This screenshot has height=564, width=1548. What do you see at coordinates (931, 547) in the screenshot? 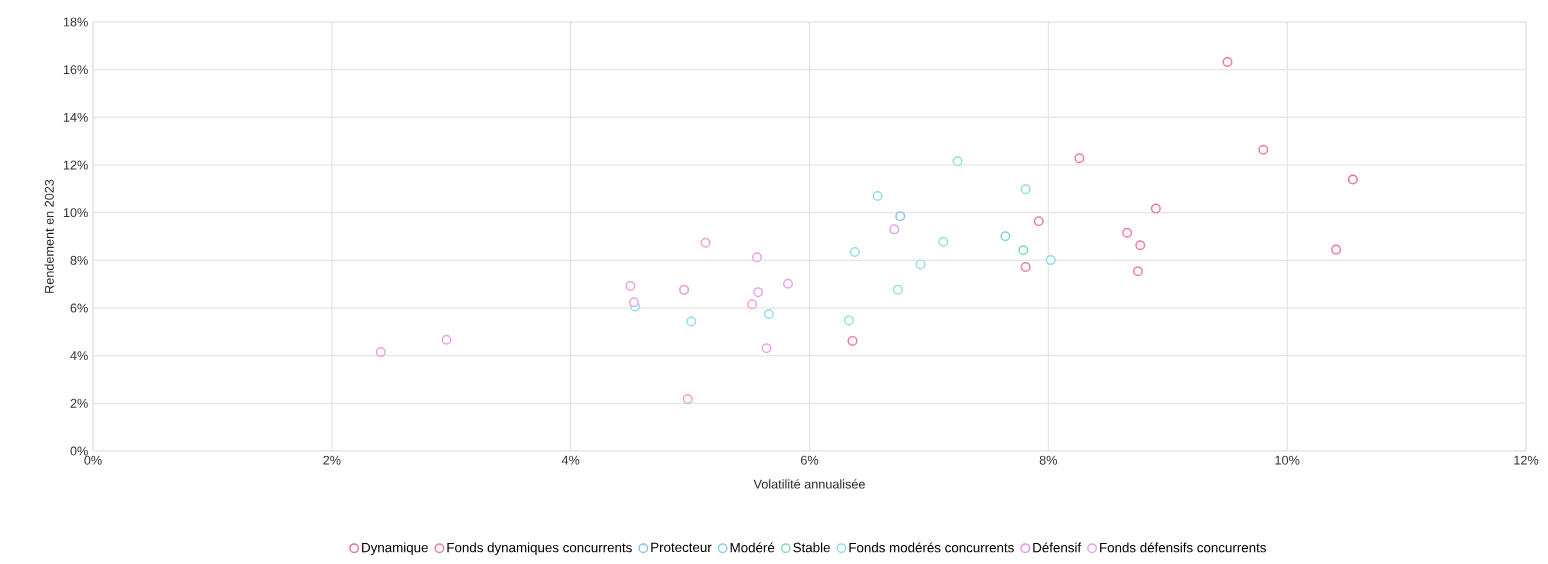
I see `legend-label: Fonds modérés concurrents` at bounding box center [931, 547].